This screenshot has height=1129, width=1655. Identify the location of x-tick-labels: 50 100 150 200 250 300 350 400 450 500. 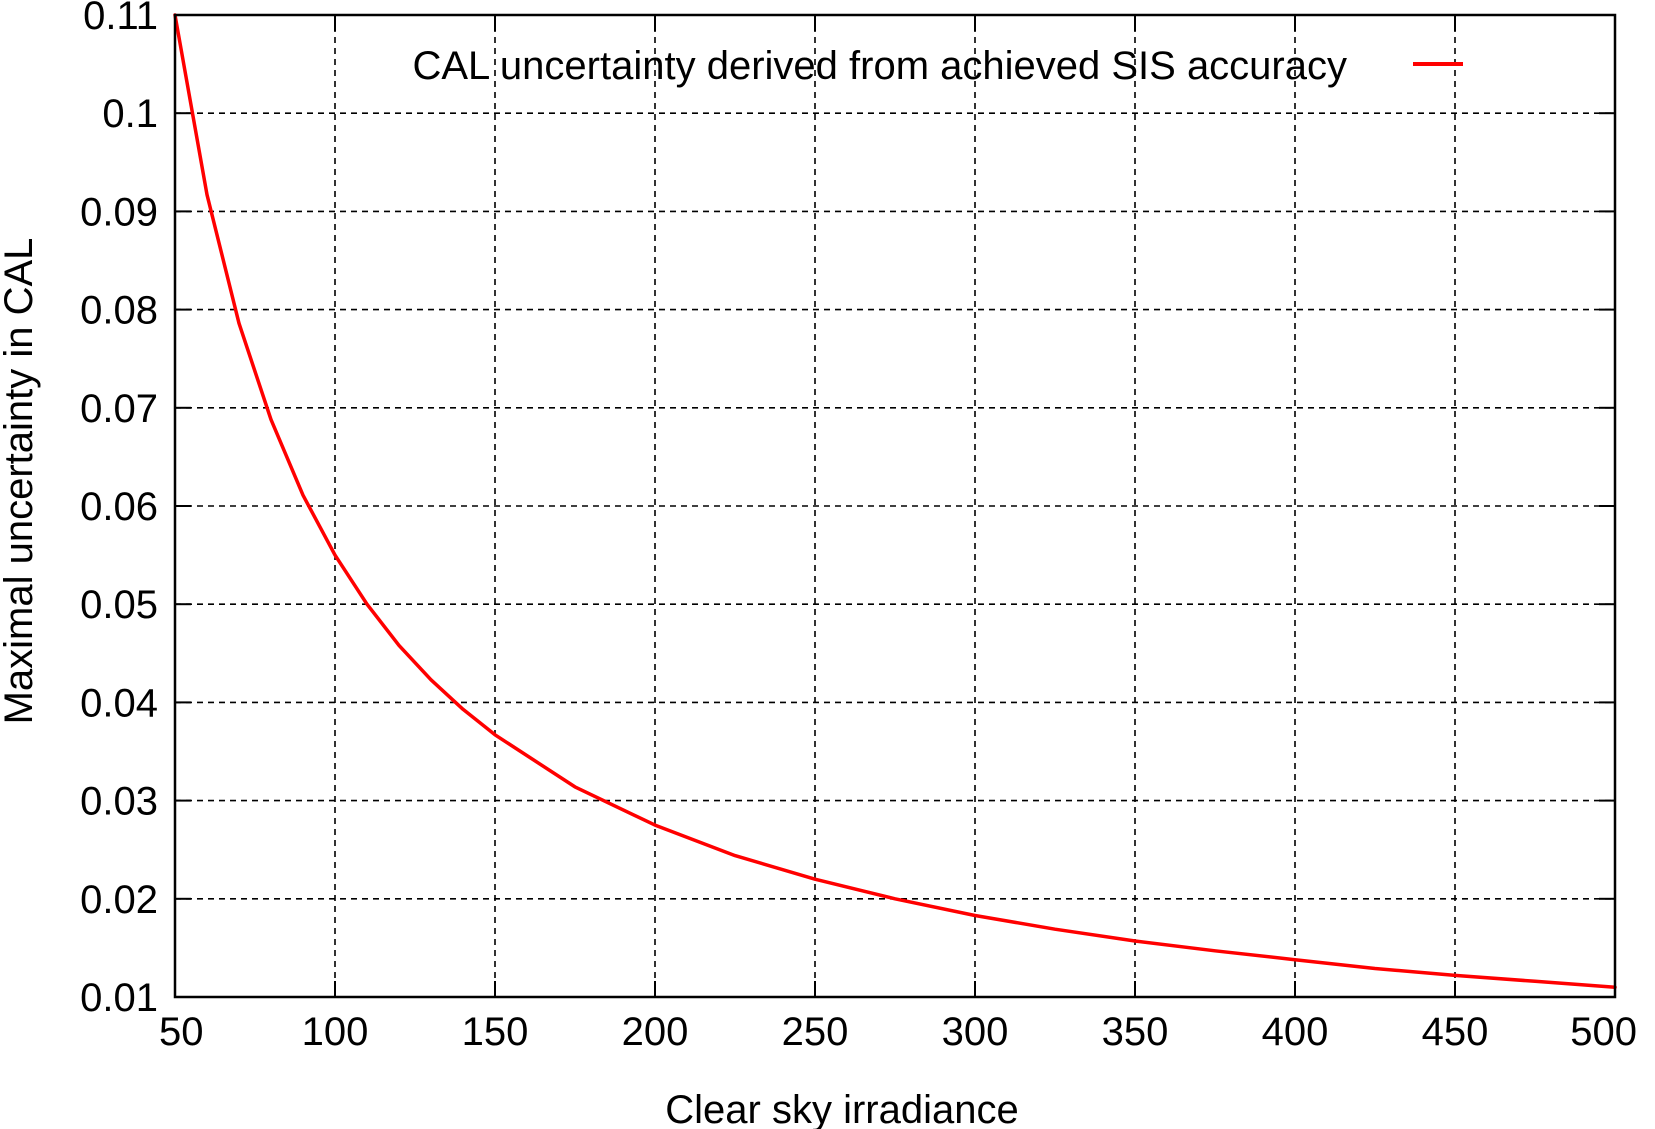
(898, 1032).